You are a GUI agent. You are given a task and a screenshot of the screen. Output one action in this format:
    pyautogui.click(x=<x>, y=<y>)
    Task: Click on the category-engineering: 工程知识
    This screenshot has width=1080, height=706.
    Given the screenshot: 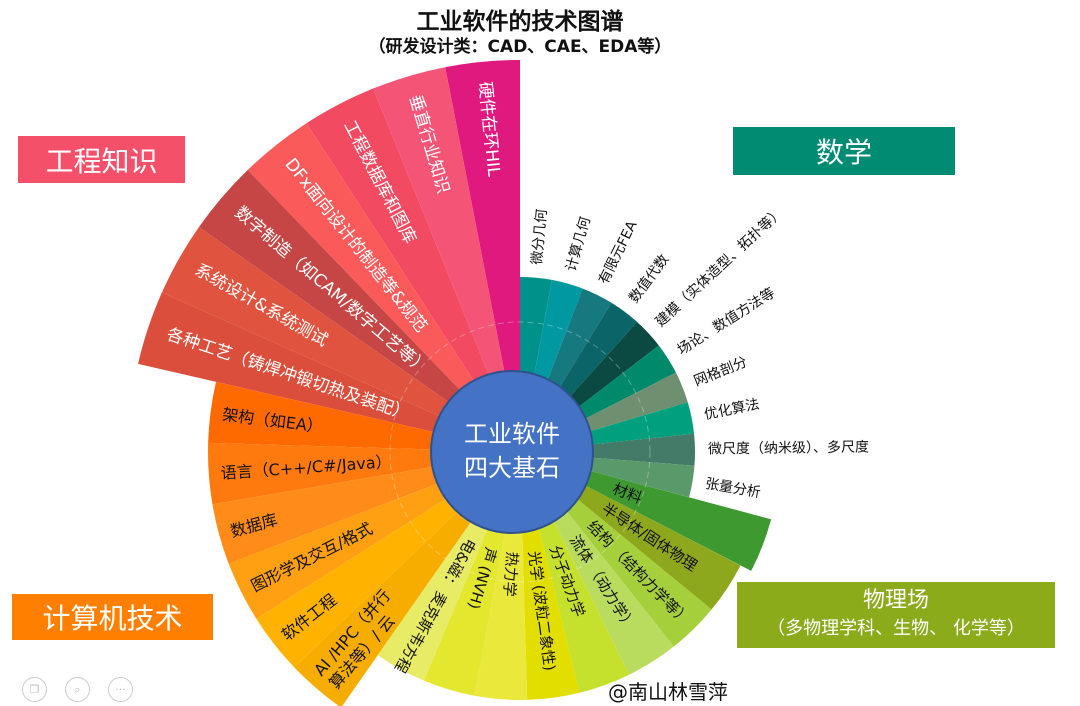 What is the action you would take?
    pyautogui.click(x=101, y=159)
    